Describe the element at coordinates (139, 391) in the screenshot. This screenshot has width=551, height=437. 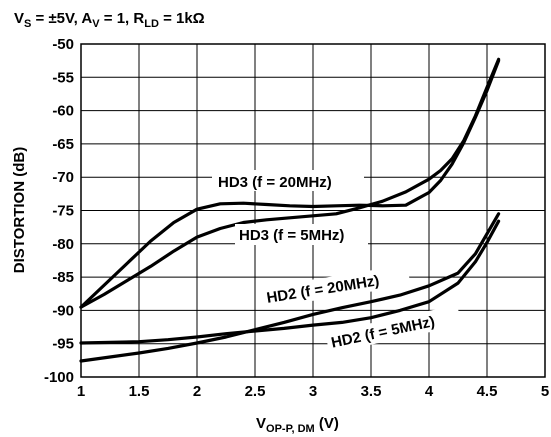
I see `x-tick-label: 1.5` at that location.